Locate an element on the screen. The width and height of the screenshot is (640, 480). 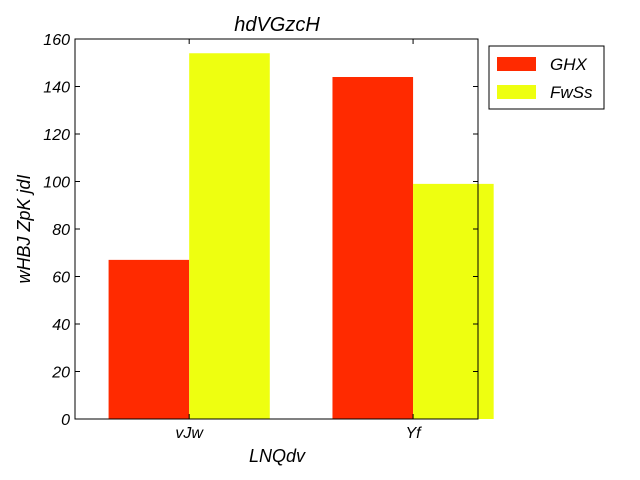
bar-GHX-vJw is located at coordinates (149, 339).